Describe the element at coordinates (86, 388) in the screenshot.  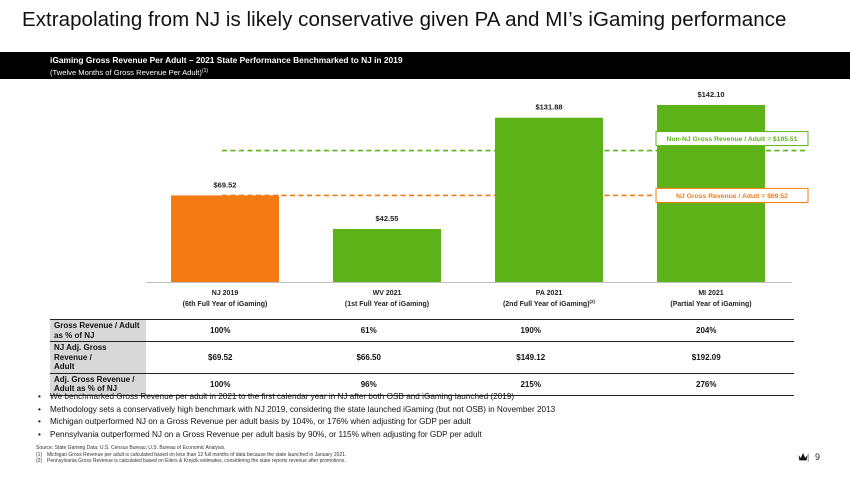
I see `row-label-line2: Adult as % of NJ` at that location.